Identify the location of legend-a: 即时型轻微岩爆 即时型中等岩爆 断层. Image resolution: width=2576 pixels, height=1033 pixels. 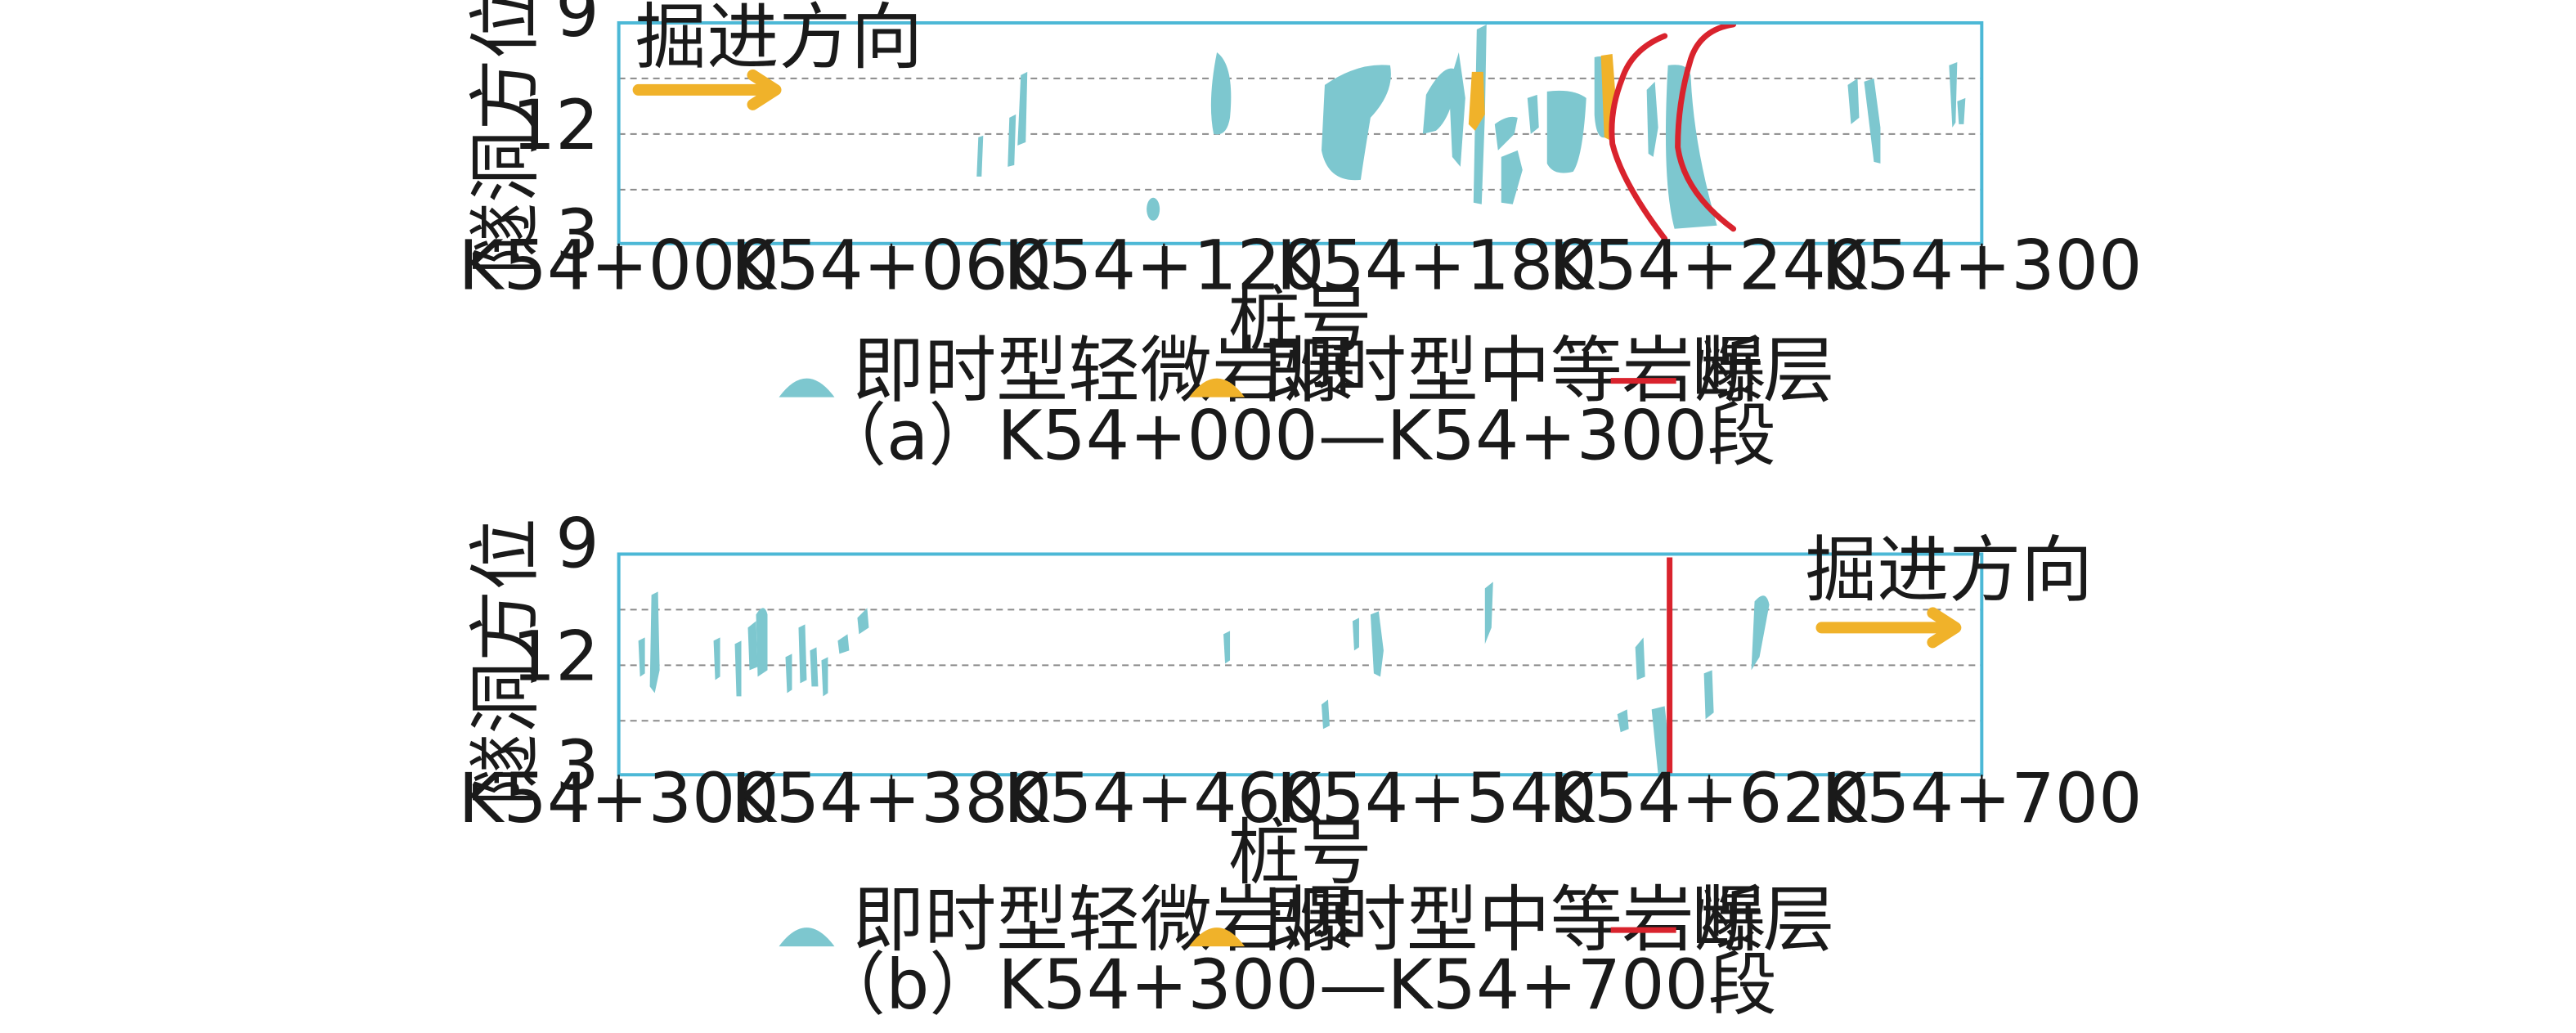
(1307, 371).